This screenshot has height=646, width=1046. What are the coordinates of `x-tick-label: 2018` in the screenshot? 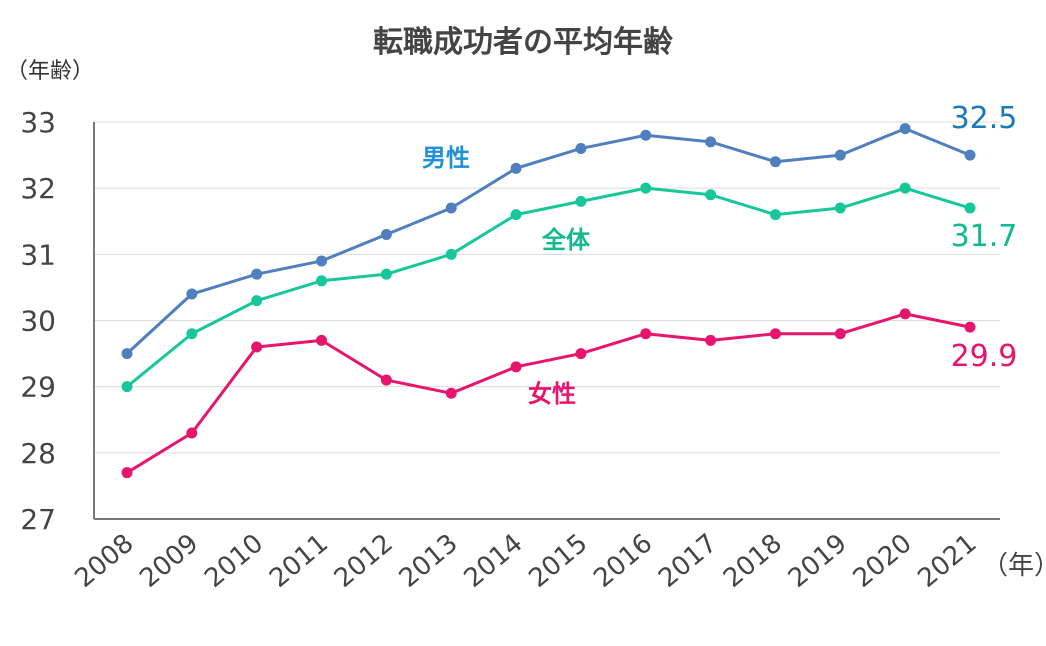 It's located at (753, 561).